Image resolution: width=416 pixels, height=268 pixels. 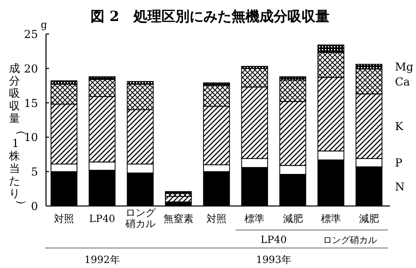 I want to click on text: 1992年, so click(x=102, y=260).